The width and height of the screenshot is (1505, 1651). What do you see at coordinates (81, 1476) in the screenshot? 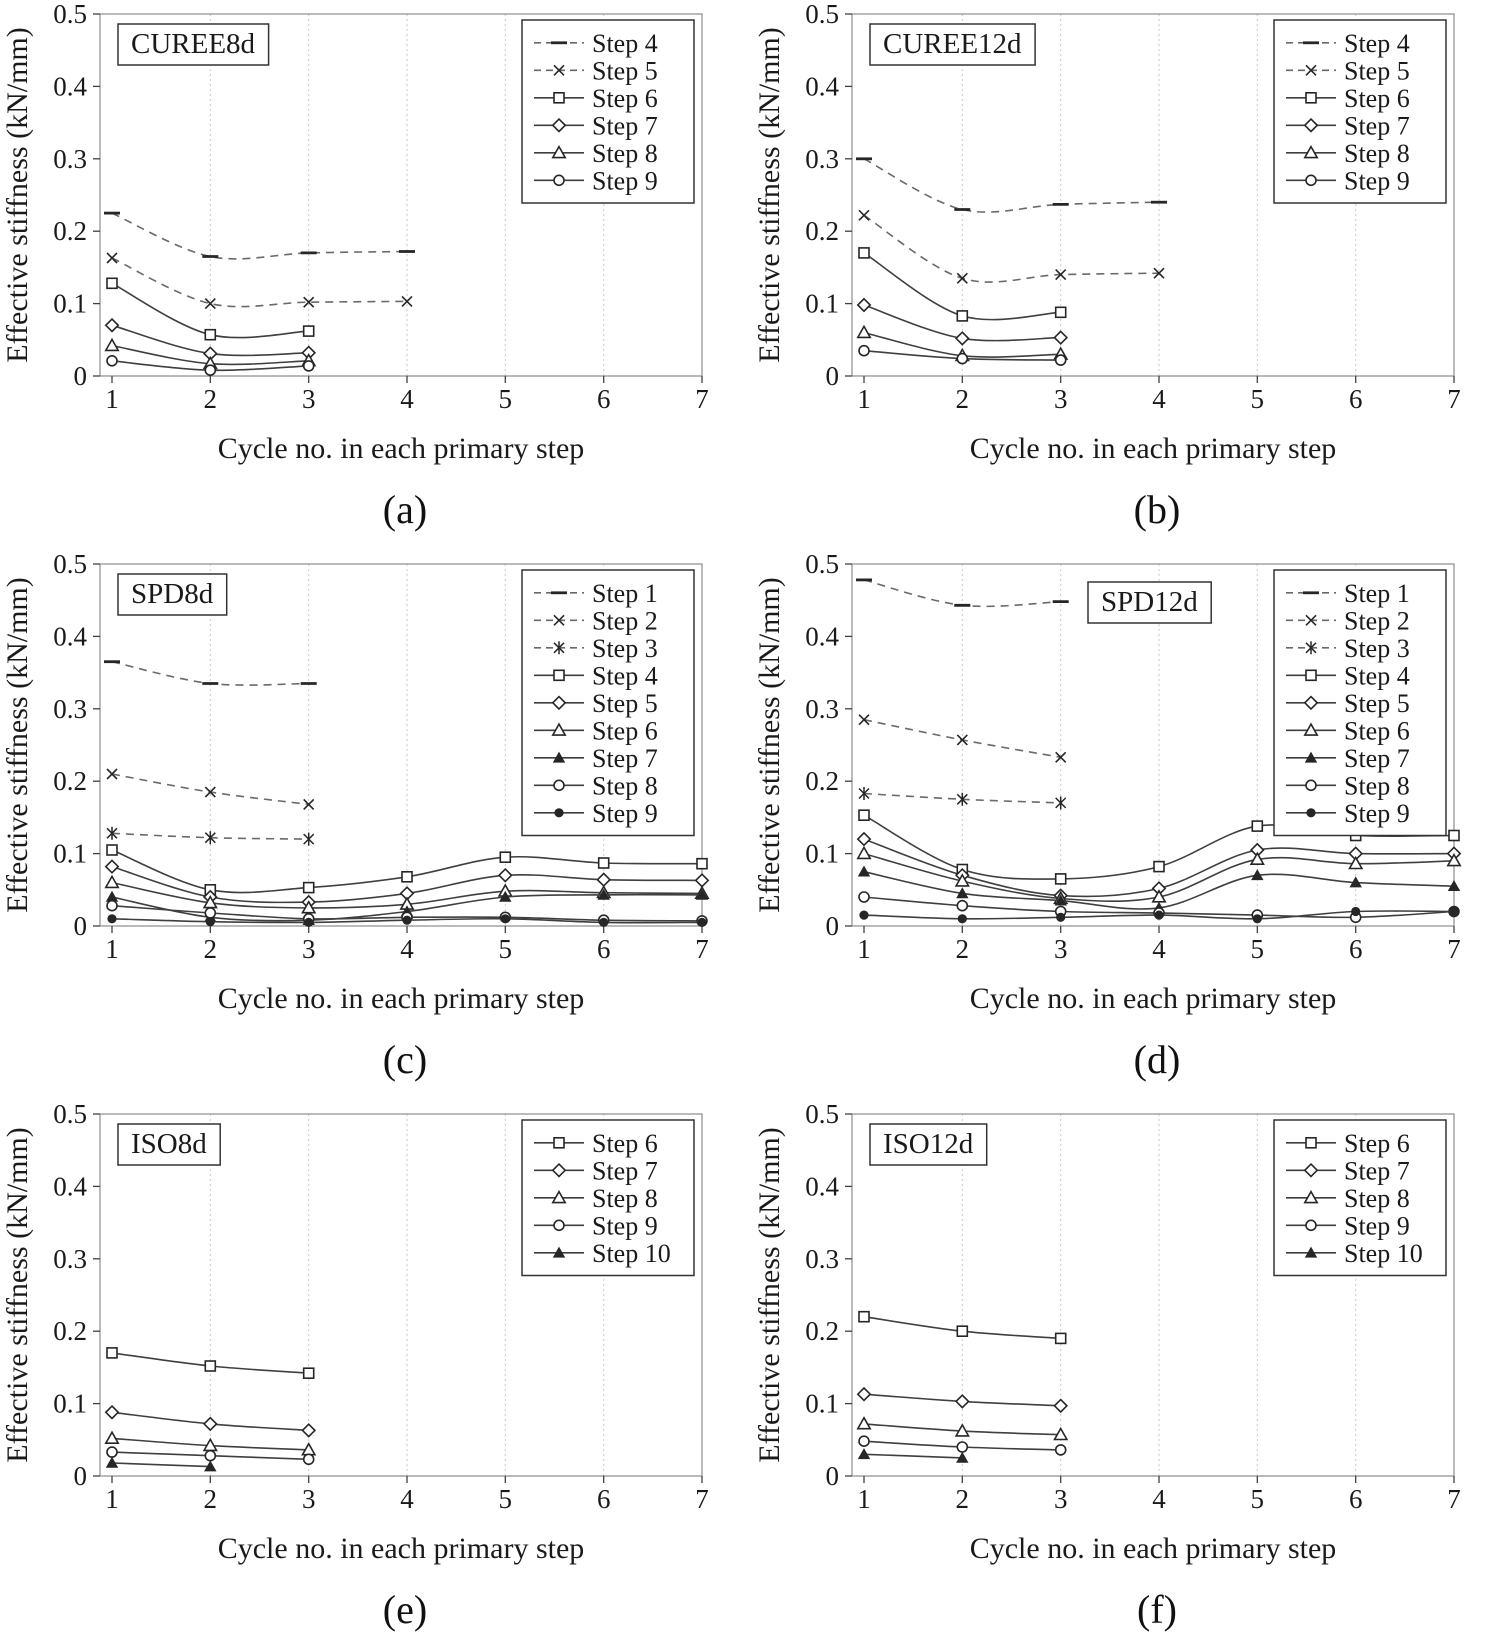
I see `y-tick-label: 0` at bounding box center [81, 1476].